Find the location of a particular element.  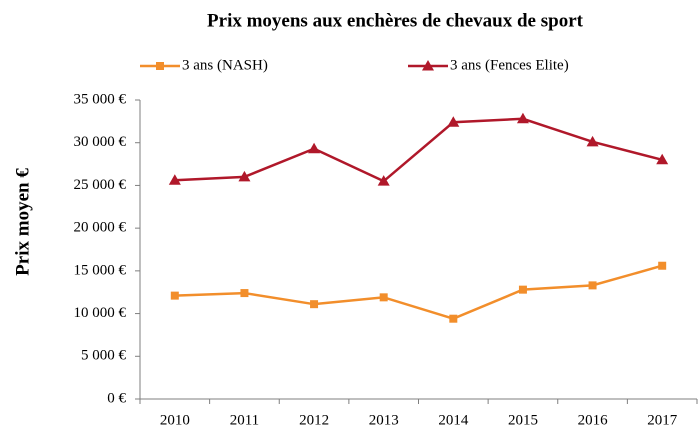

y-tick-label: 20 000 € is located at coordinates (100, 228).